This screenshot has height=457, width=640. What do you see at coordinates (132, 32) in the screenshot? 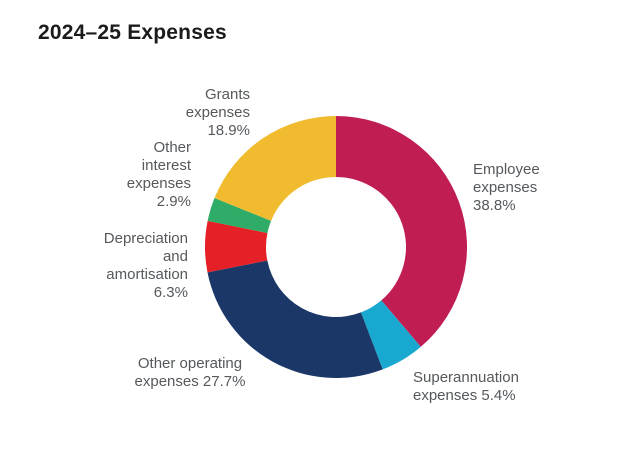
I see `chart-title: 2024–25 Expenses` at bounding box center [132, 32].